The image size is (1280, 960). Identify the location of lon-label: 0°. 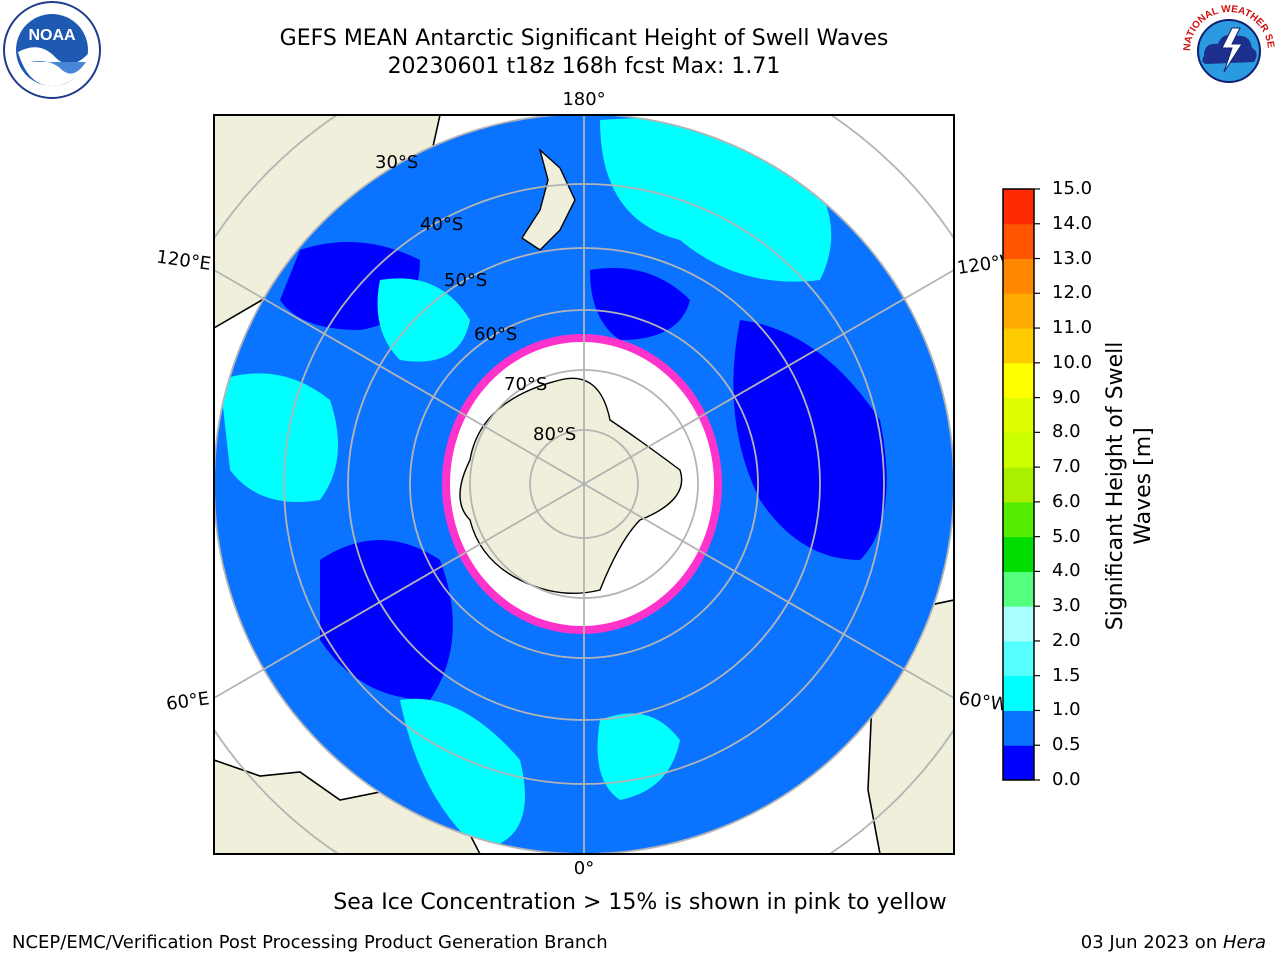
(584, 868).